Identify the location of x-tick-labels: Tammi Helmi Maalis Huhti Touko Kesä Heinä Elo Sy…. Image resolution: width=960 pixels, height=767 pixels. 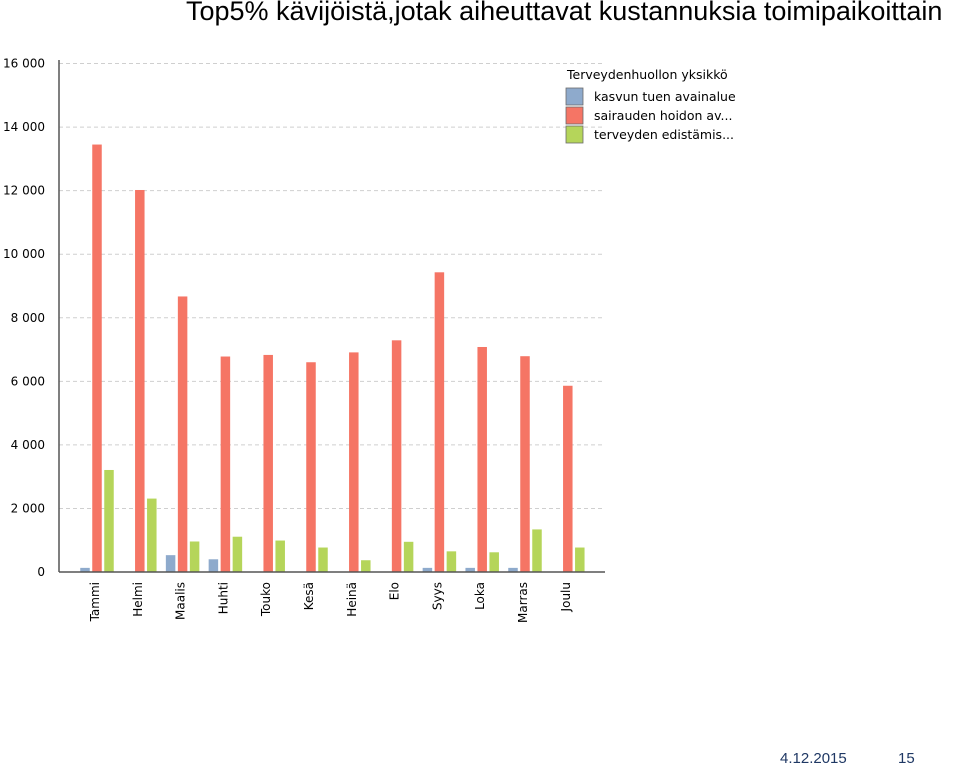
(330, 602).